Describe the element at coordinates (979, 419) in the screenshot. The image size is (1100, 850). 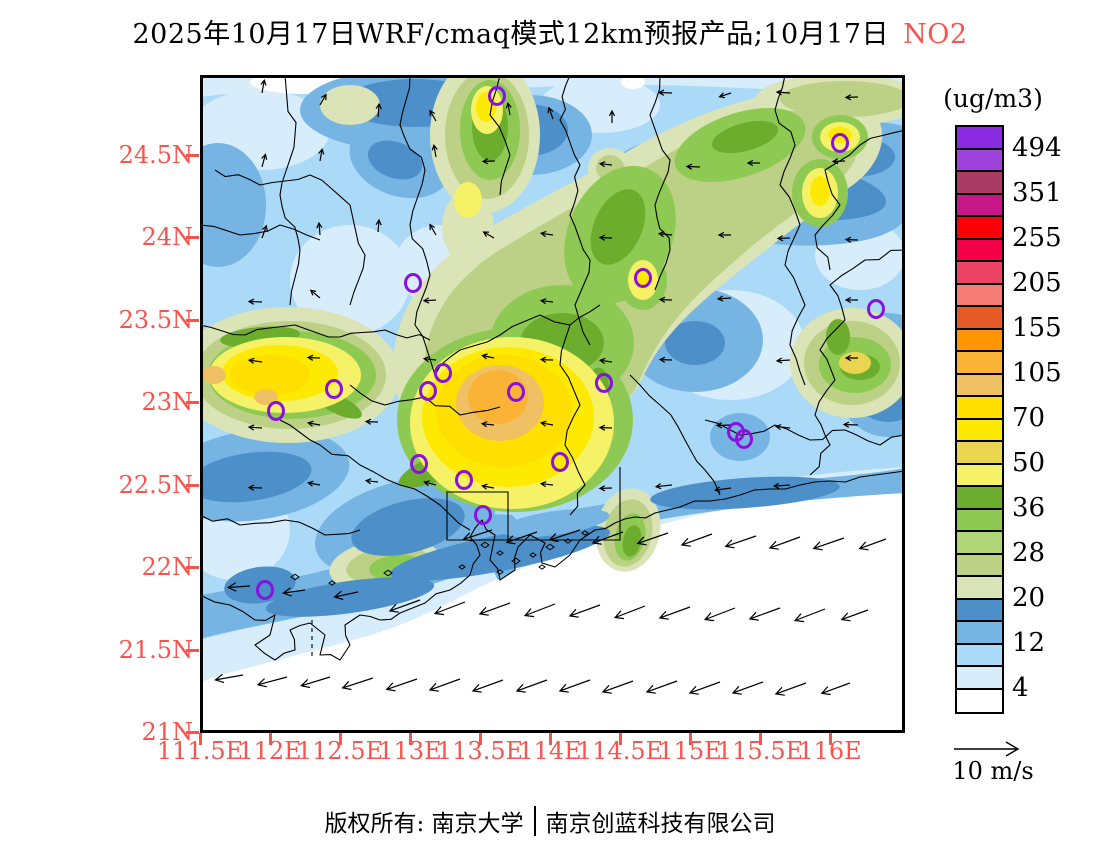
I see `colorbar` at that location.